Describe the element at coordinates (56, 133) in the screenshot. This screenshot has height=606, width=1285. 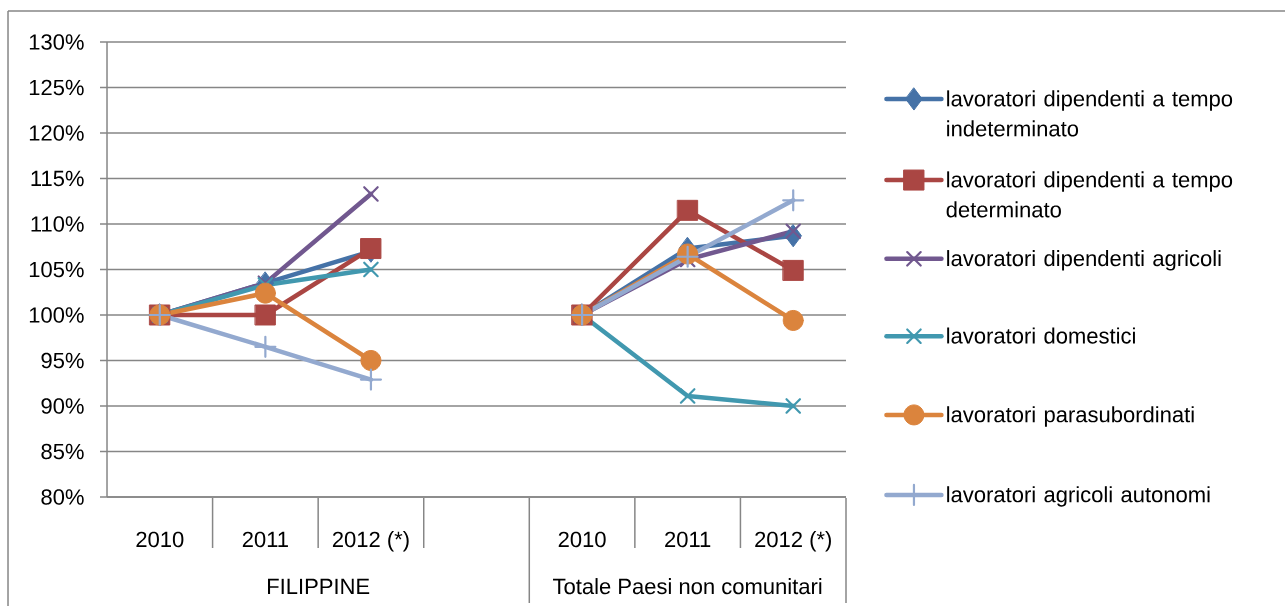
I see `y-tick-label: 120%` at that location.